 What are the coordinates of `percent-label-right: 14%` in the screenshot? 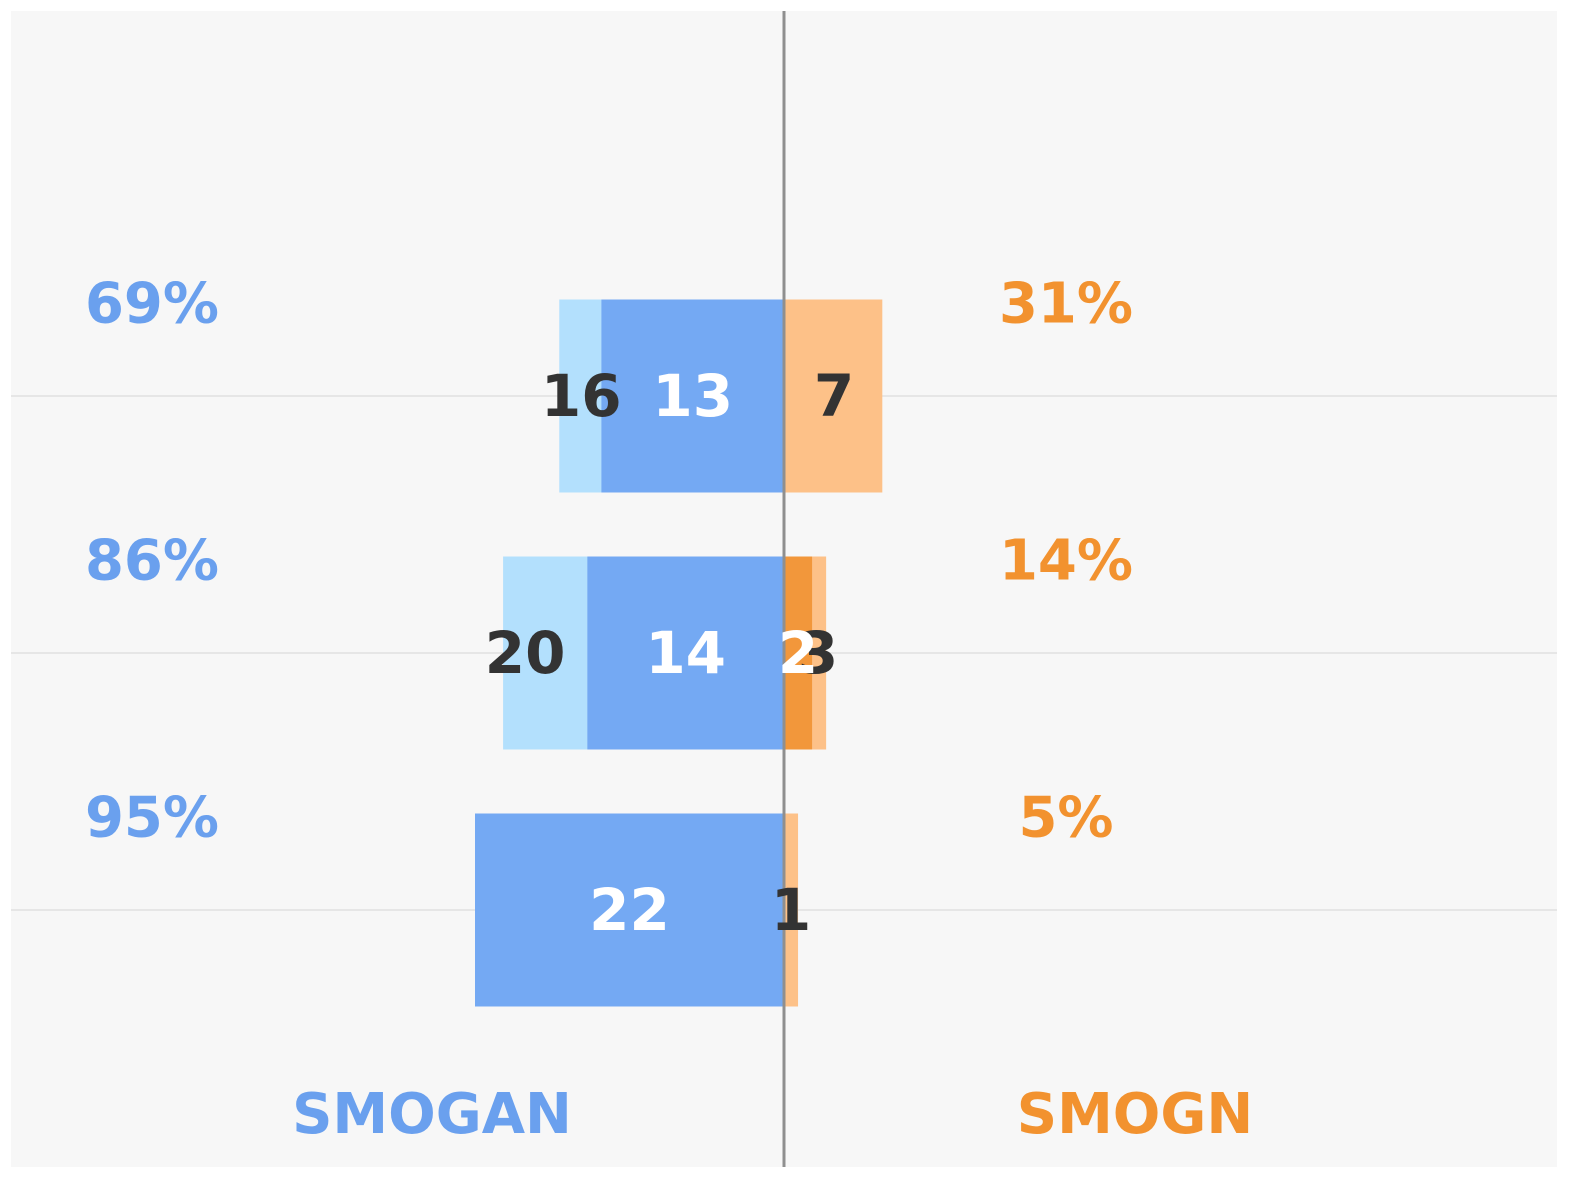 It's located at (1066, 561).